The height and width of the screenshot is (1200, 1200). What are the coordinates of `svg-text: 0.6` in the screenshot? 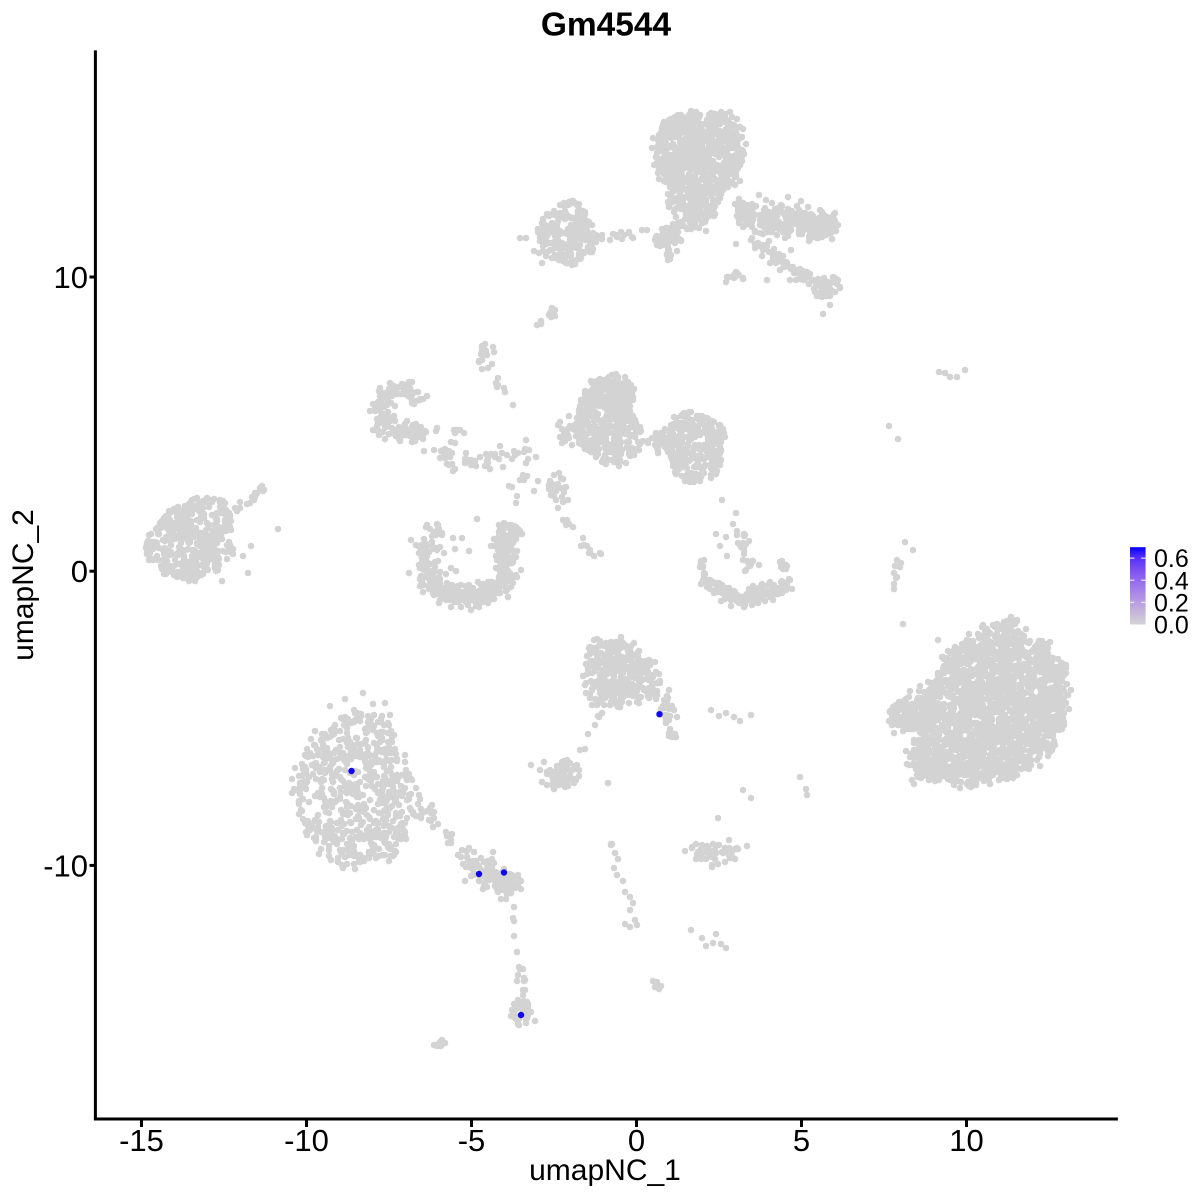 It's located at (1171, 559).